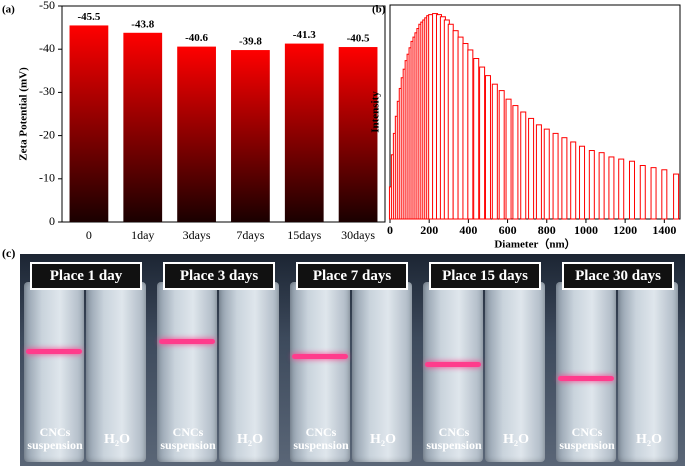  Describe the element at coordinates (219, 276) in the screenshot. I see `caption: Place 3 days` at that location.